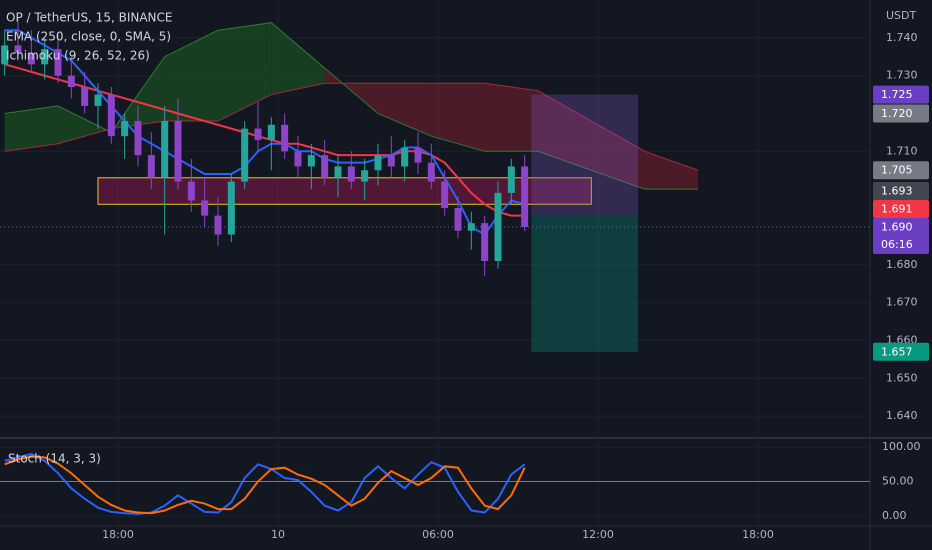 Image resolution: width=932 pixels, height=550 pixels. What do you see at coordinates (897, 208) in the screenshot?
I see `price-tag-label: 1.691` at bounding box center [897, 208].